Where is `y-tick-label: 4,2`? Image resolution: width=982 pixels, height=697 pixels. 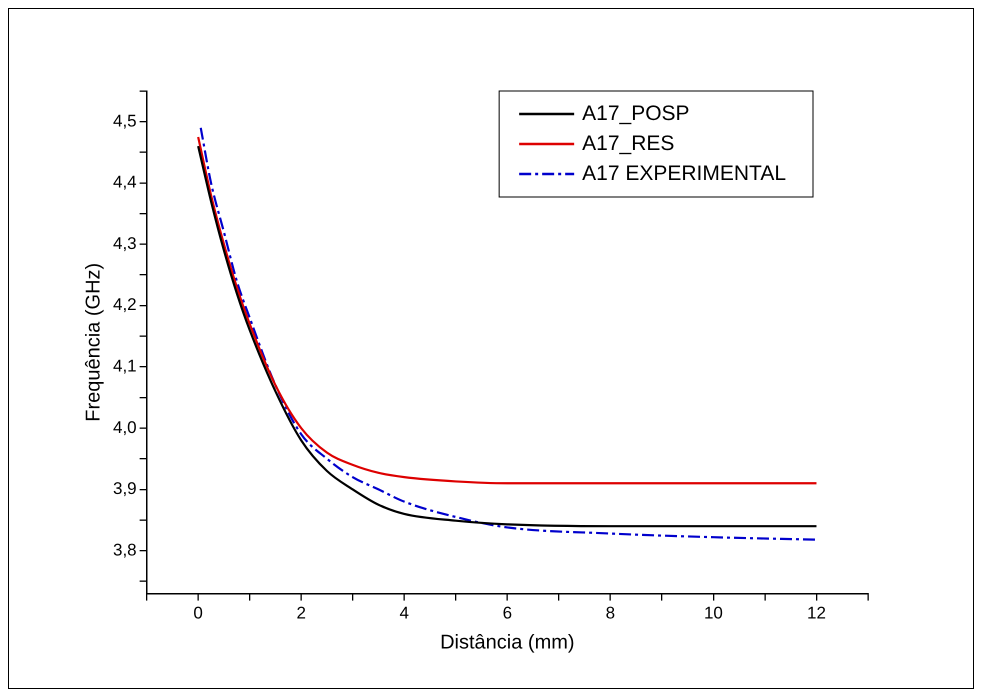 y-tick-label: 4,2 is located at coordinates (124, 304).